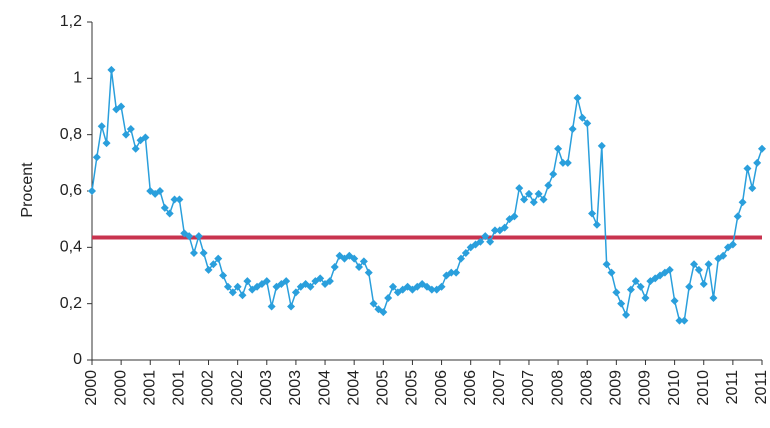 Image resolution: width=770 pixels, height=428 pixels. What do you see at coordinates (77, 359) in the screenshot?
I see `y-tick-label: 0` at bounding box center [77, 359].